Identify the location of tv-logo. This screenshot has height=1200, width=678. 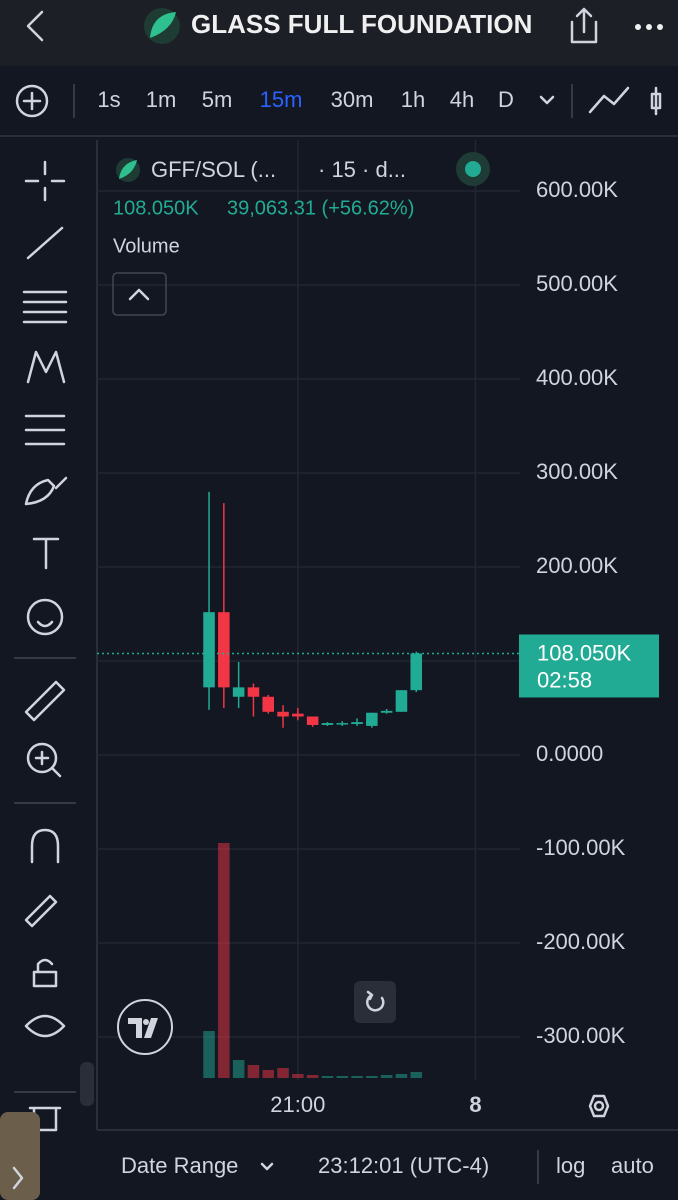
(145, 1027).